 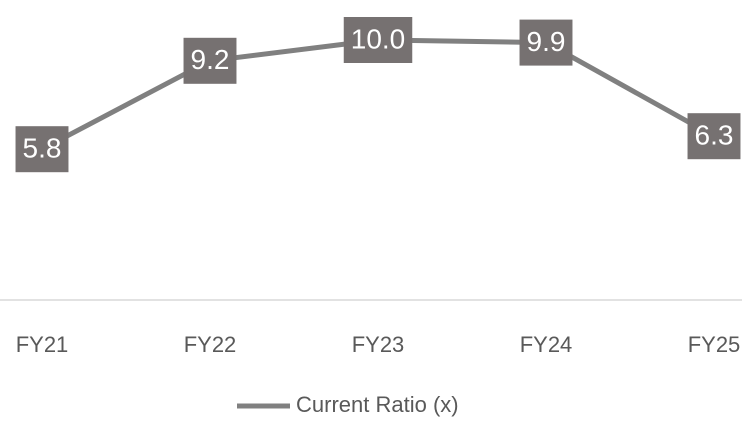 I want to click on x-tick-label: FY21, so click(x=42, y=344).